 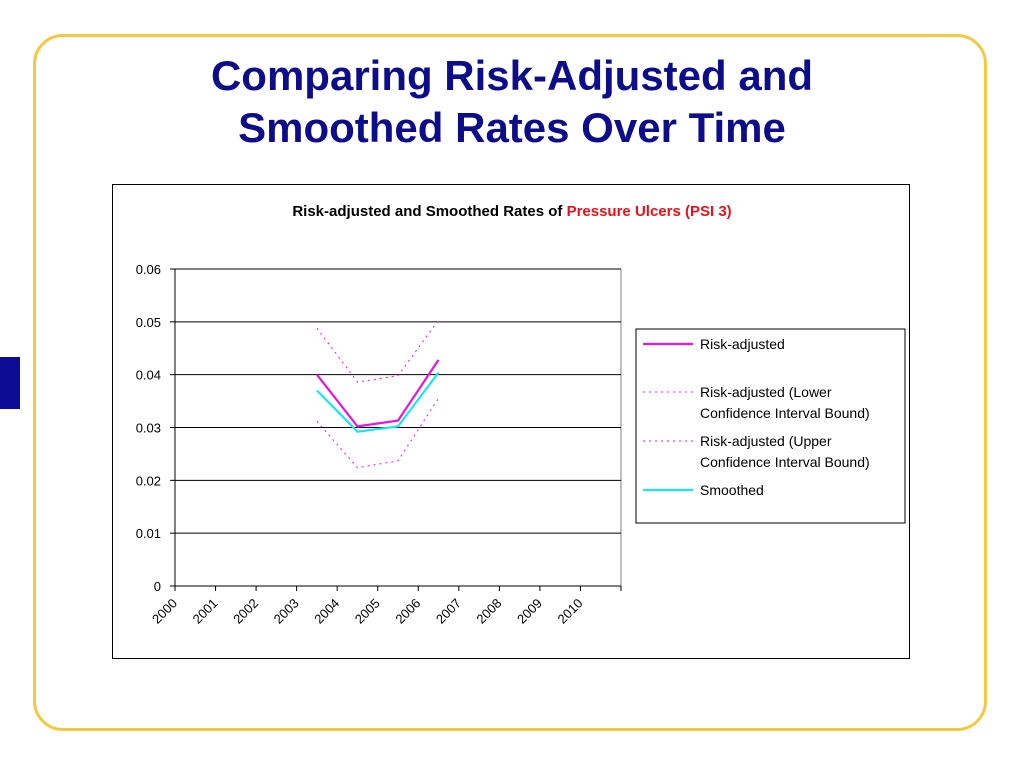 I want to click on legend-label: Risk-adjusted, so click(x=742, y=344).